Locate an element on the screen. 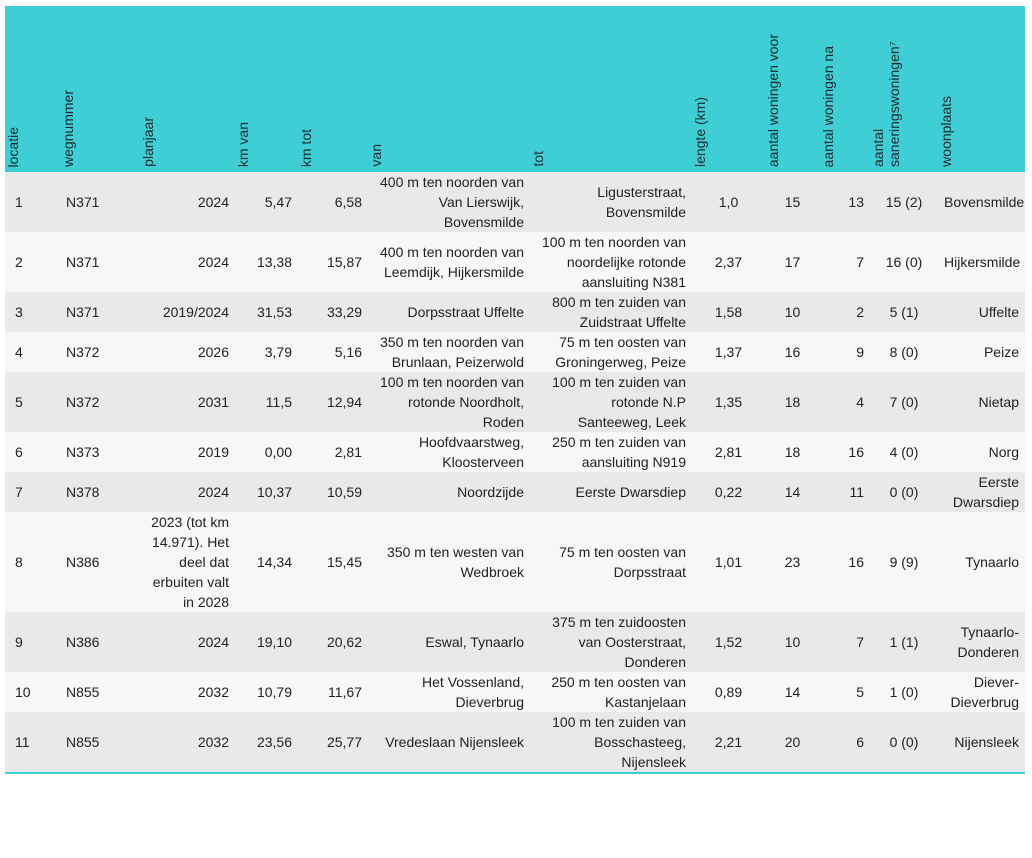 Image resolution: width=1032 pixels, height=858 pixels. header-cell: locatie is located at coordinates (32, 89).